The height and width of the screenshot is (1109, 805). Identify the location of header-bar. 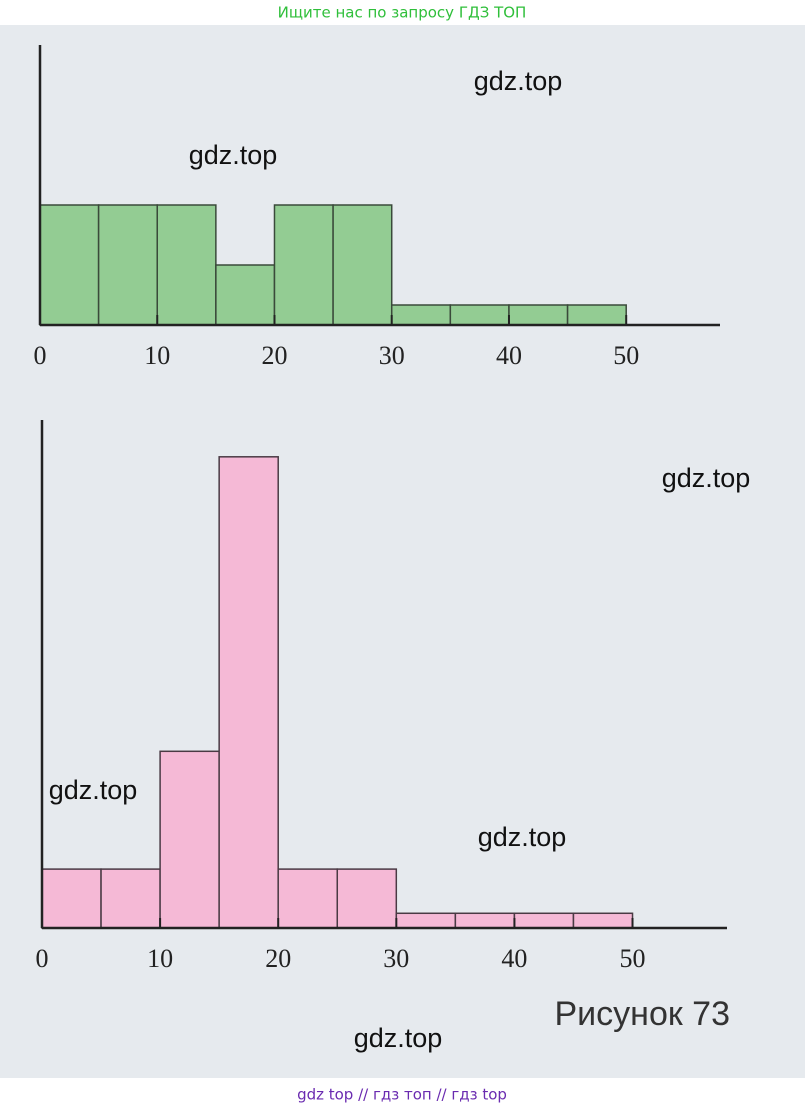
(402, 12).